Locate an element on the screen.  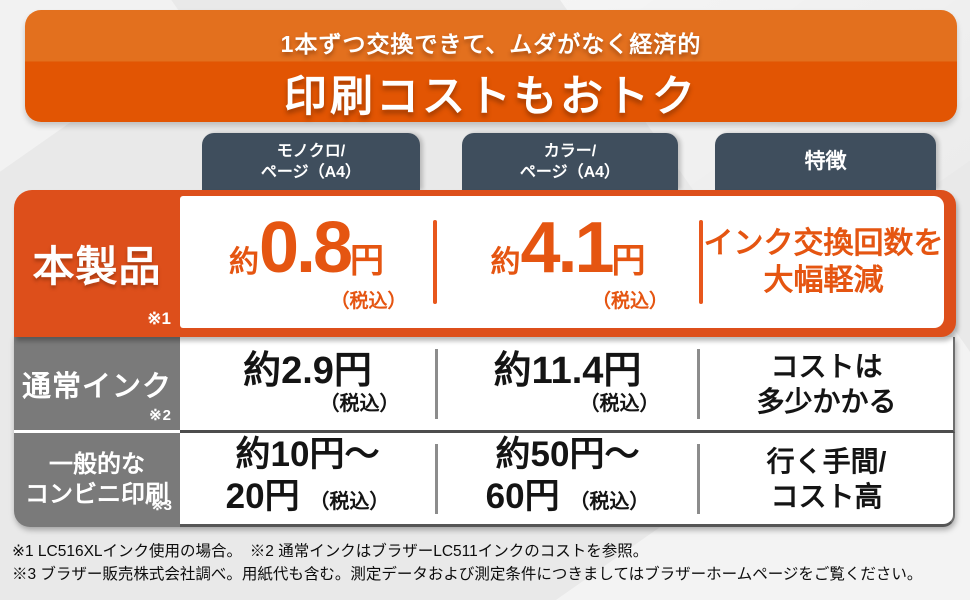
normal-ink-row-content: 約2.9円 （税込） 約11.4円 （税込） コストは 多少かかる is located at coordinates (567, 385).